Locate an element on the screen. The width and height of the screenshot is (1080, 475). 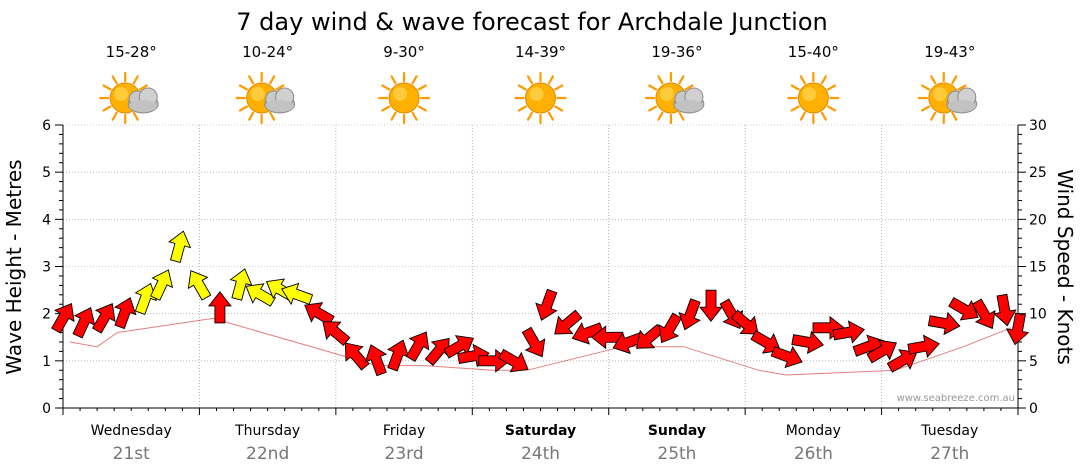
wave-height-line is located at coordinates (540, 346).